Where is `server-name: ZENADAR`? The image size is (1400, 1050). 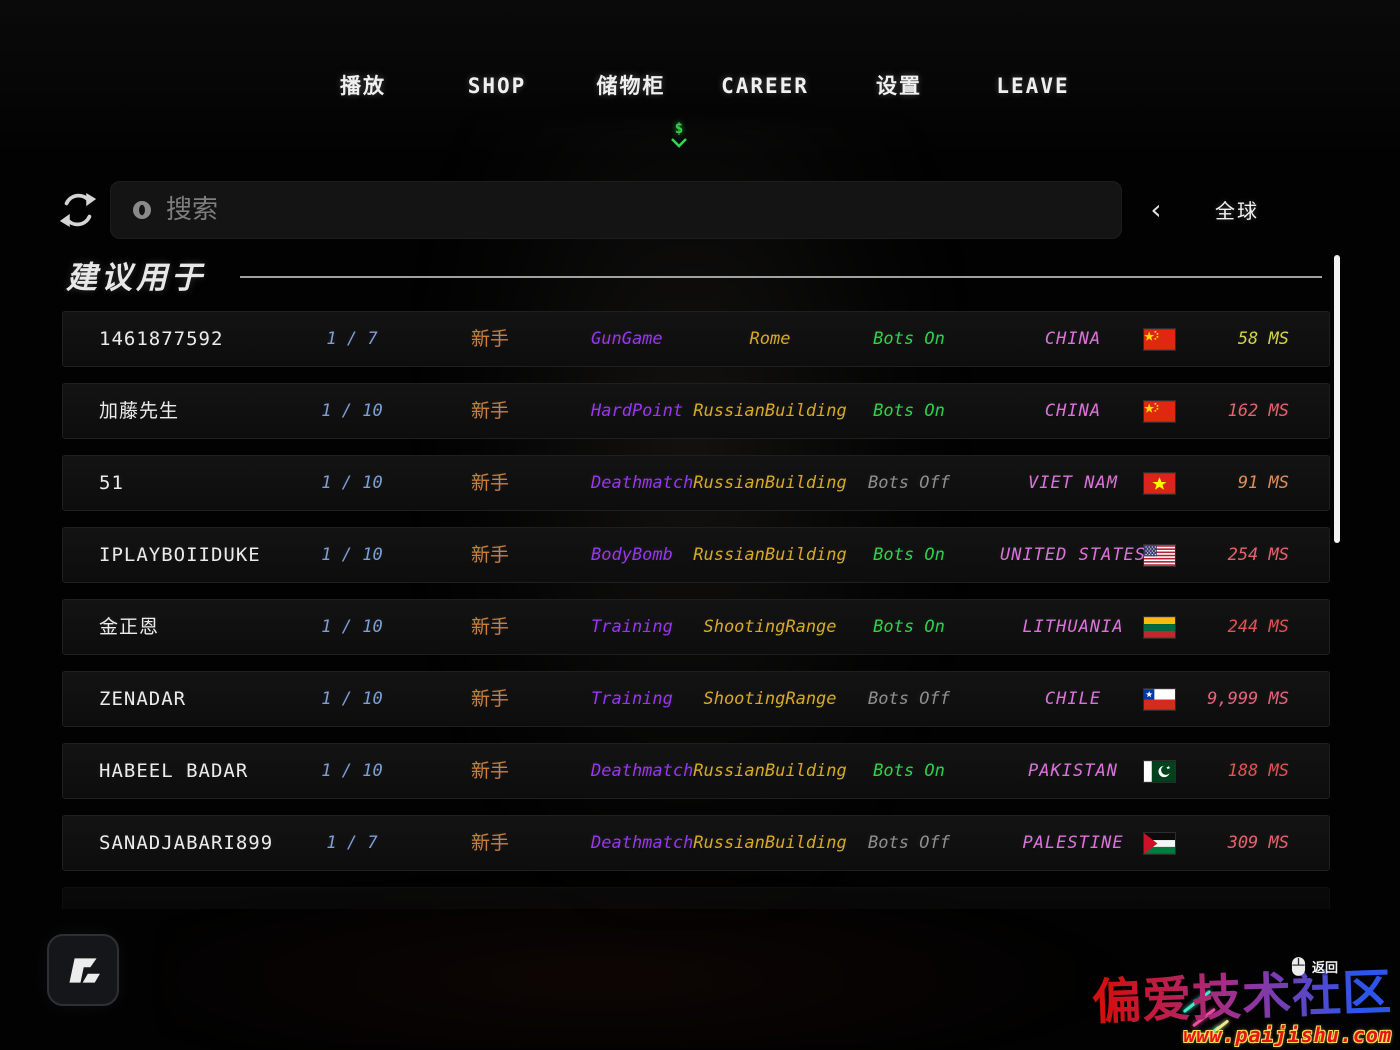 server-name: ZENADAR is located at coordinates (143, 699).